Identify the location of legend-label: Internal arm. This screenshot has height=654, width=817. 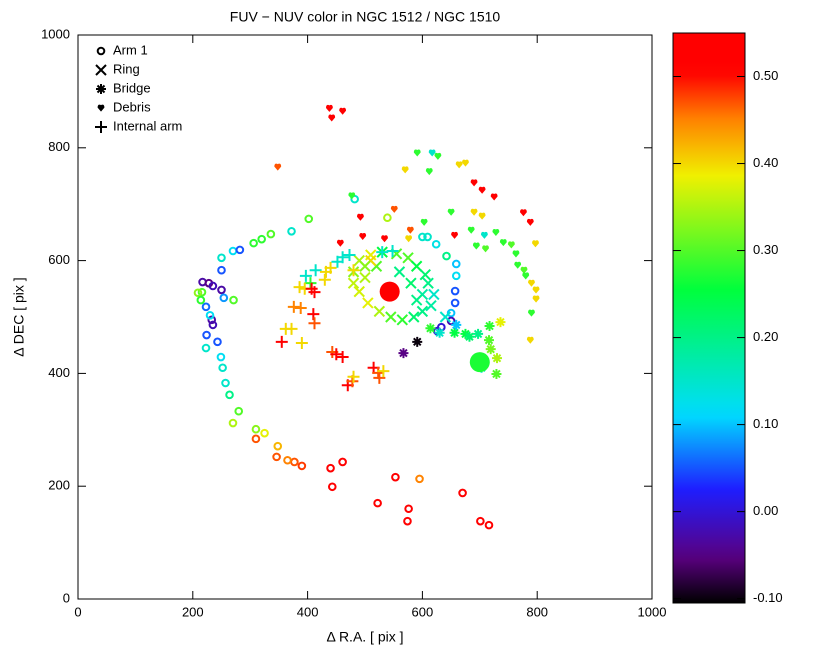
(147, 125).